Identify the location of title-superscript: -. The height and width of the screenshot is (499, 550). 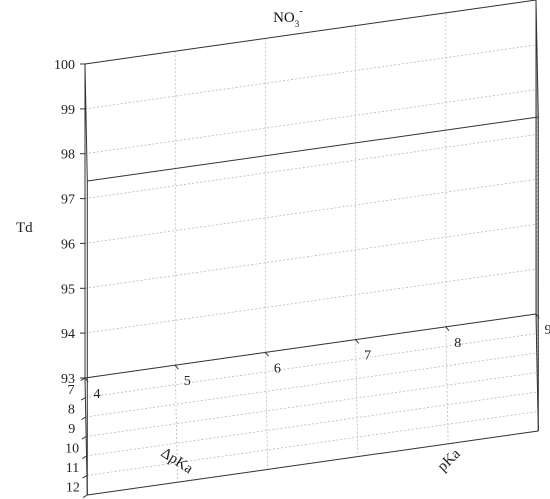
(301, 11).